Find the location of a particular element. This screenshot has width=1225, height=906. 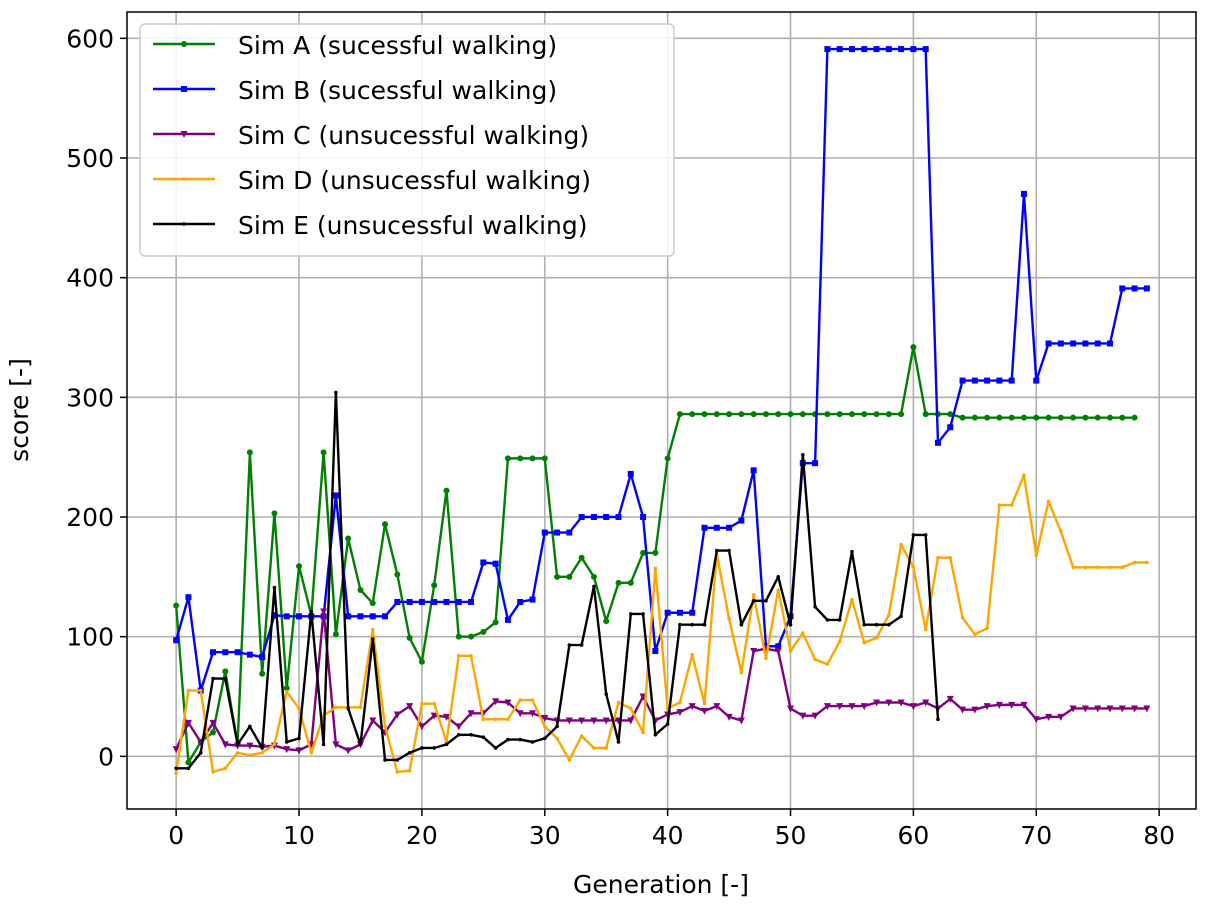

y-axis-label: score [-] is located at coordinates (19, 410).